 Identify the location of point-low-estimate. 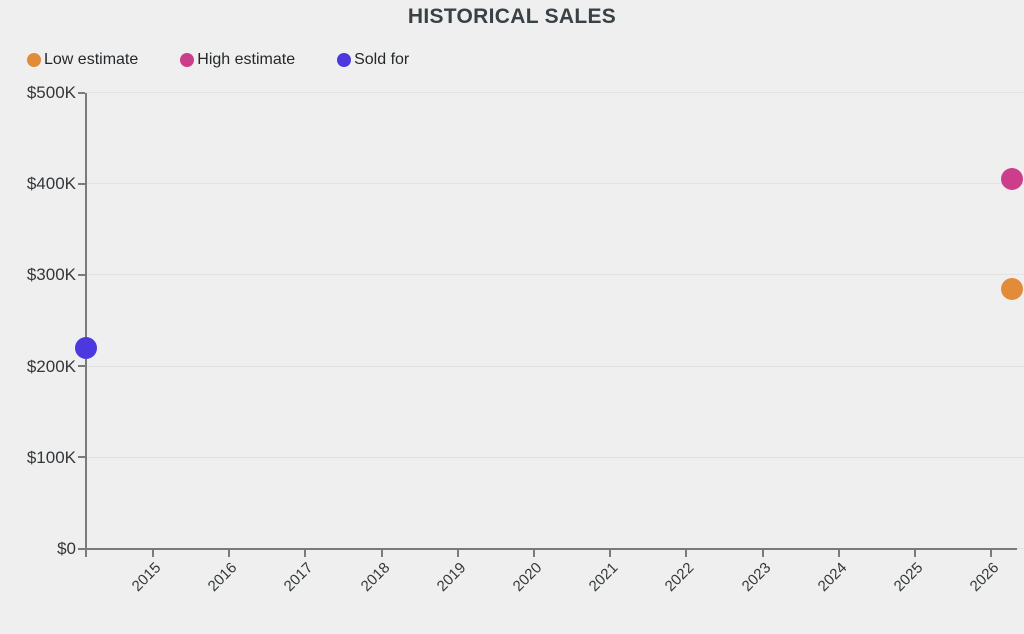
(1012, 288).